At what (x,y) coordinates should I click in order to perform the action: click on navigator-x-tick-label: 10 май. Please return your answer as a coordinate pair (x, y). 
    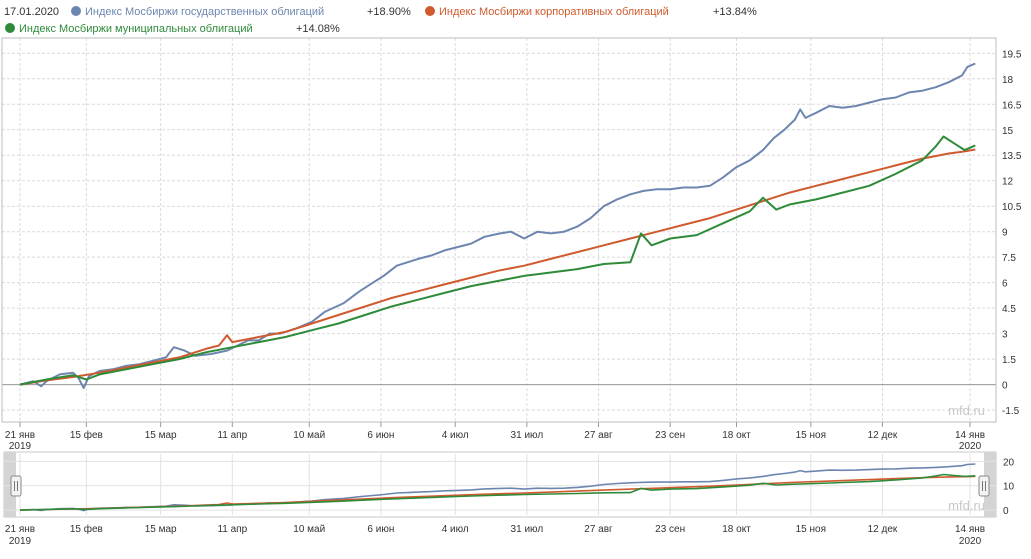
    Looking at the image, I should click on (309, 529).